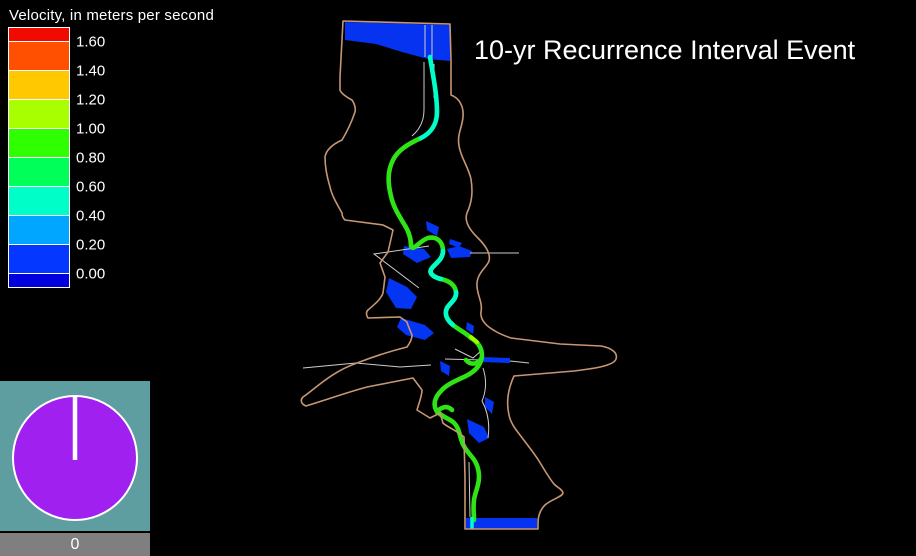  What do you see at coordinates (448, 332) in the screenshot?
I see `slackwater-patches` at bounding box center [448, 332].